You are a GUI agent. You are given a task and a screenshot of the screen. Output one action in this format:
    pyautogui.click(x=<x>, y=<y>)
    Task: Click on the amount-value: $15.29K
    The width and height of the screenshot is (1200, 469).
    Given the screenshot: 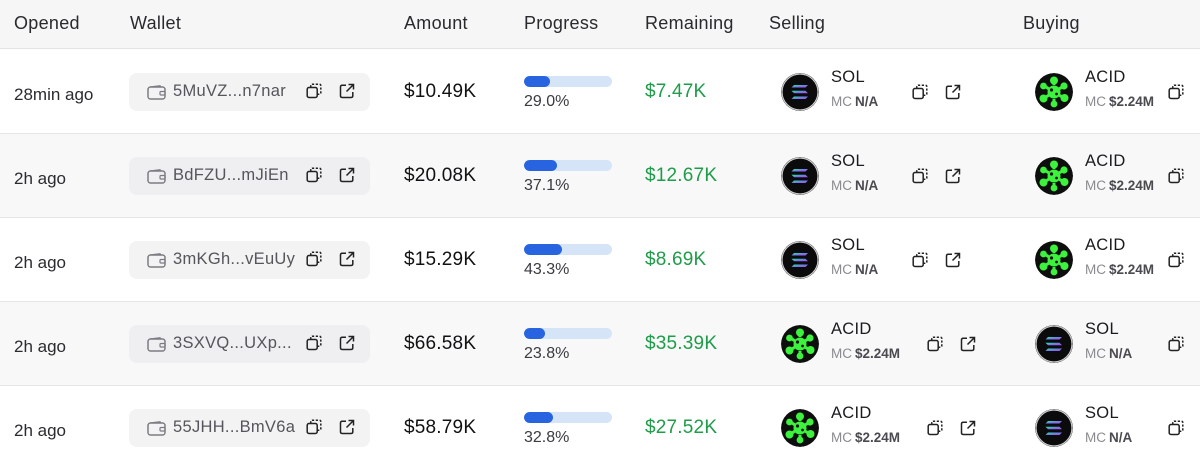 What is the action you would take?
    pyautogui.click(x=440, y=259)
    